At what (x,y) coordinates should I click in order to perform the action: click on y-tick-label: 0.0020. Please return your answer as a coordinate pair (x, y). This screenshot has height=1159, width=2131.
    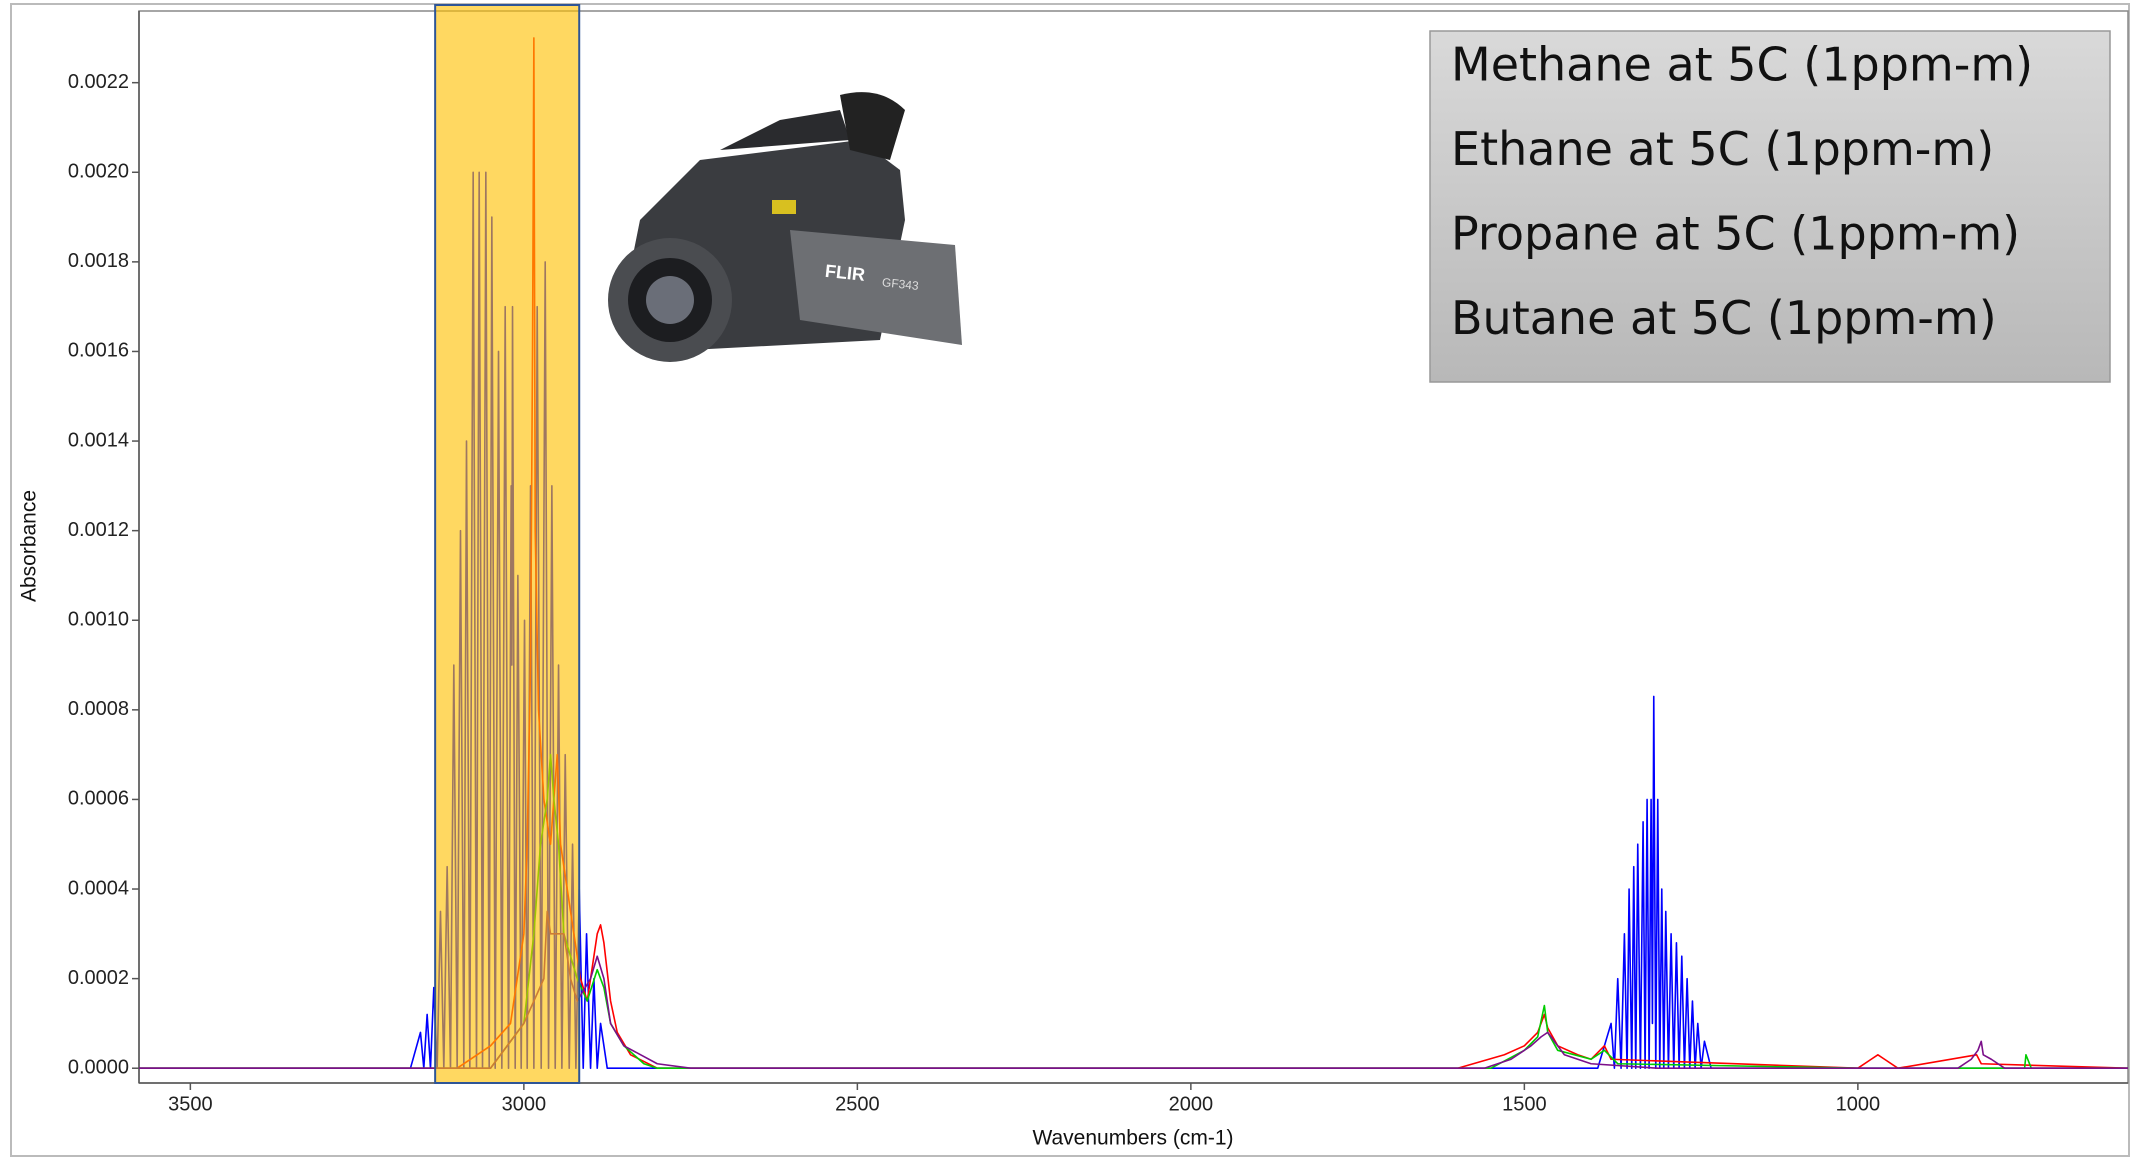
    Looking at the image, I should click on (98, 172).